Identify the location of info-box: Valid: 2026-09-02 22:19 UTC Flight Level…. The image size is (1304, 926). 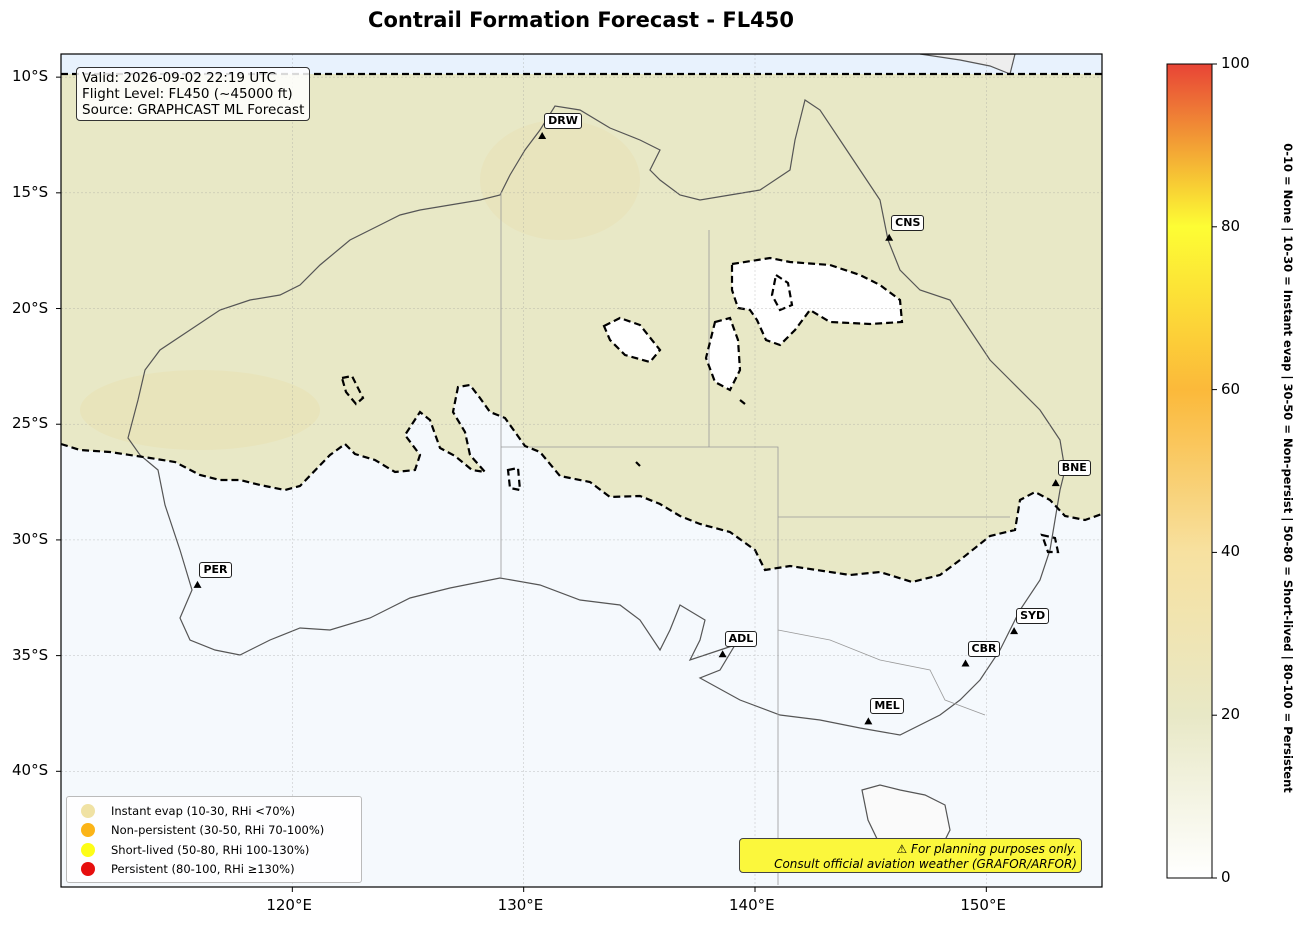
(193, 94).